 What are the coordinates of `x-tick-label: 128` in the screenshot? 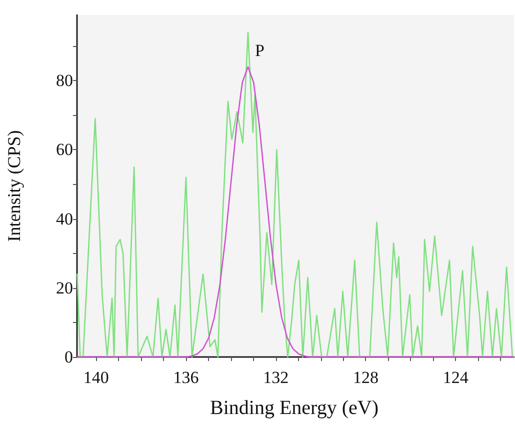 It's located at (365, 377).